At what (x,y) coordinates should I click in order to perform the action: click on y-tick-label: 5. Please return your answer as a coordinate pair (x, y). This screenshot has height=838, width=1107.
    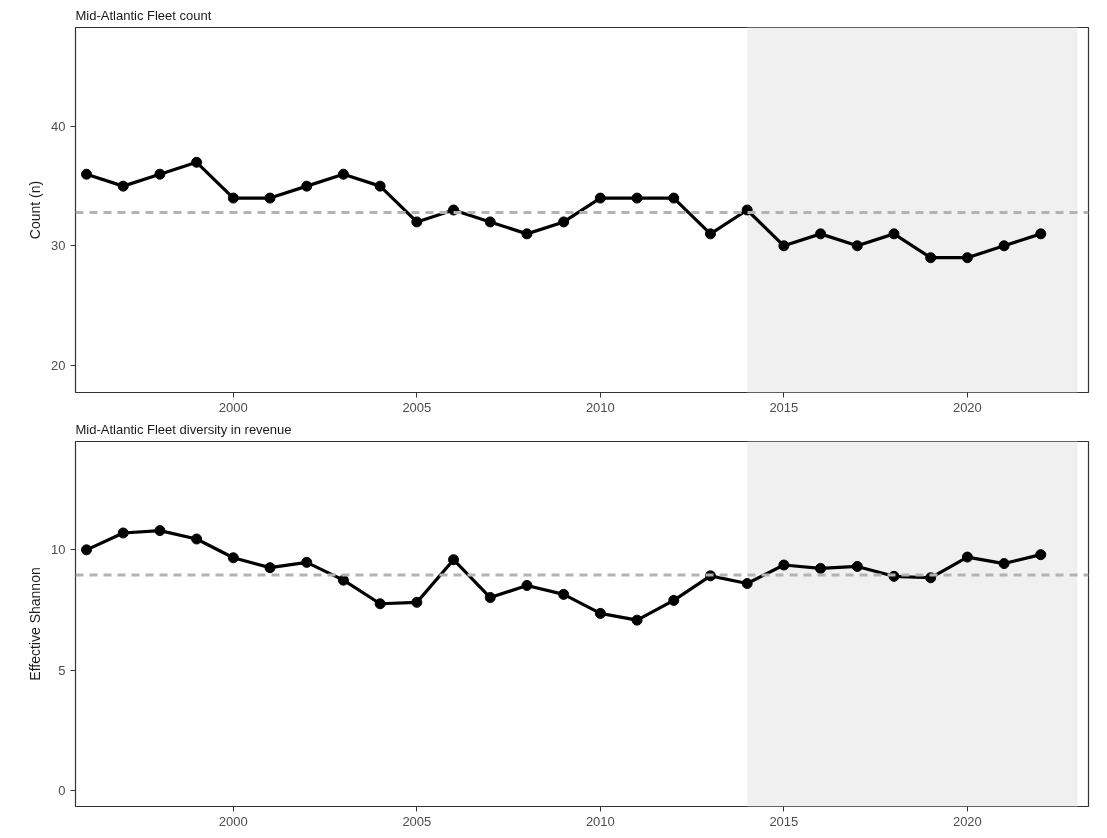
    Looking at the image, I should click on (62, 670).